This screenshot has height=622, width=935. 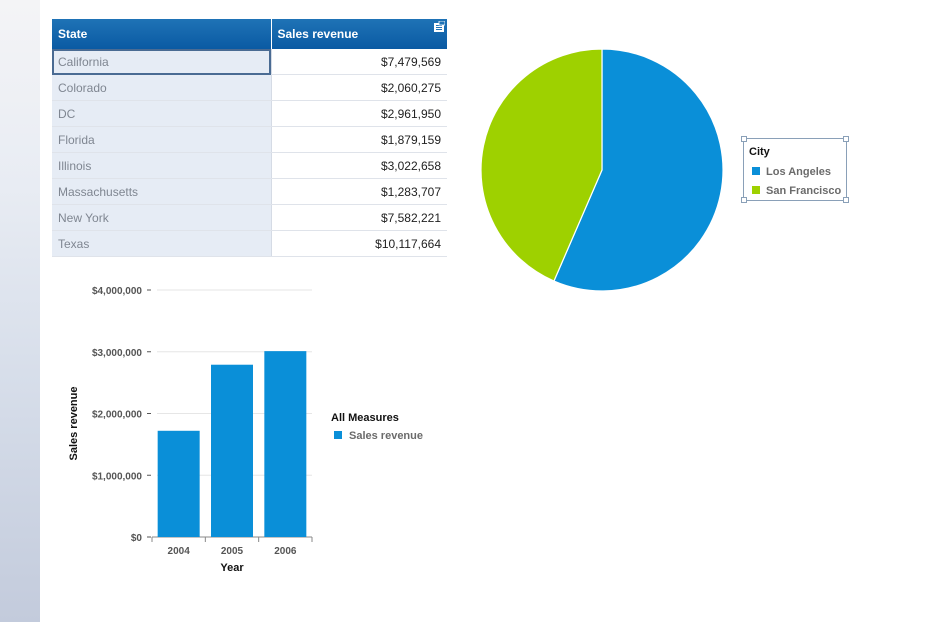 I want to click on state-cell: Massachusetts, so click(x=162, y=191).